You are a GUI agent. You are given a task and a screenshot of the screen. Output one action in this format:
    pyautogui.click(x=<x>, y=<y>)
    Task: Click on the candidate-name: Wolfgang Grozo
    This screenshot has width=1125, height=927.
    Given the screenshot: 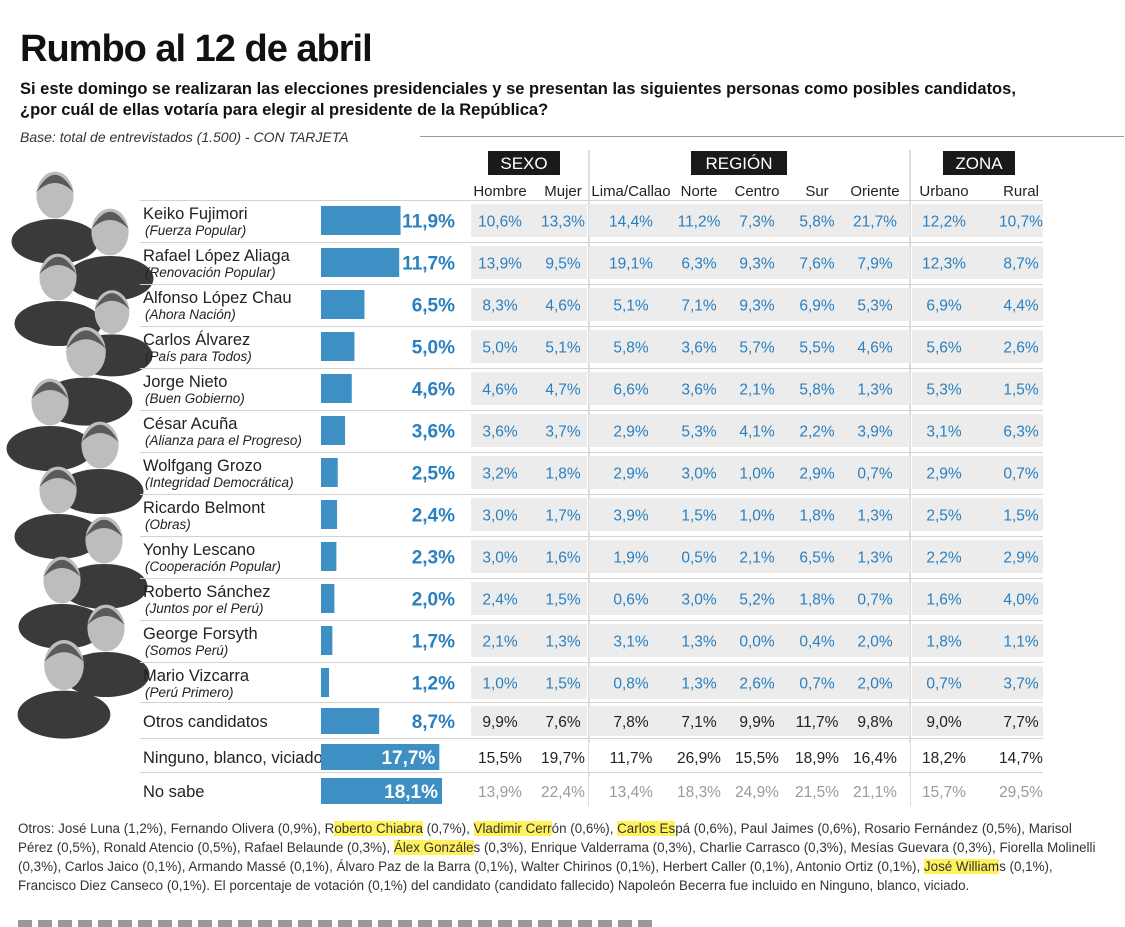 What is the action you would take?
    pyautogui.click(x=202, y=466)
    